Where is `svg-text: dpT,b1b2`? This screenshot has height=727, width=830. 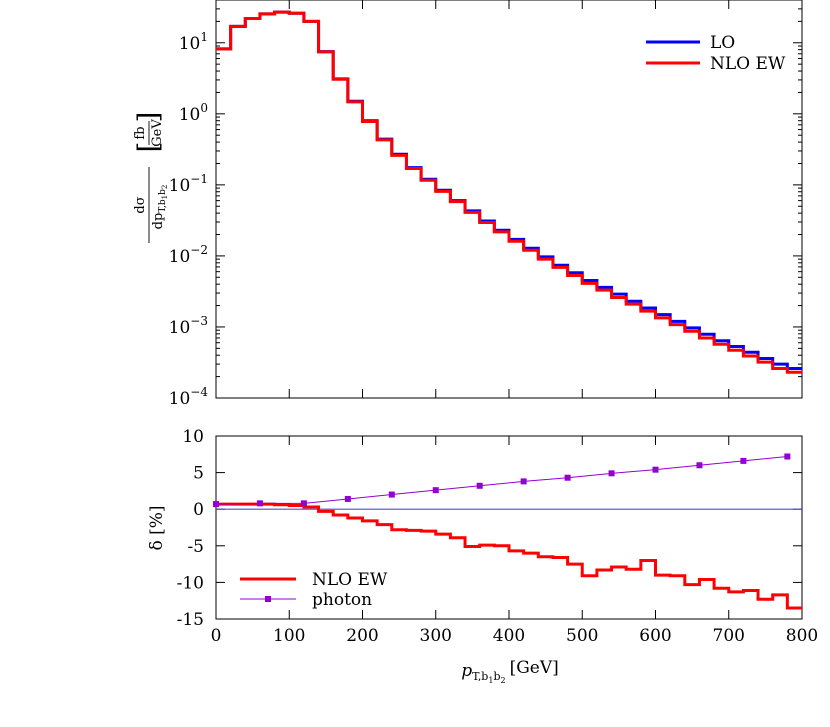 svg-text: dpT,b1b2 is located at coordinates (160, 207).